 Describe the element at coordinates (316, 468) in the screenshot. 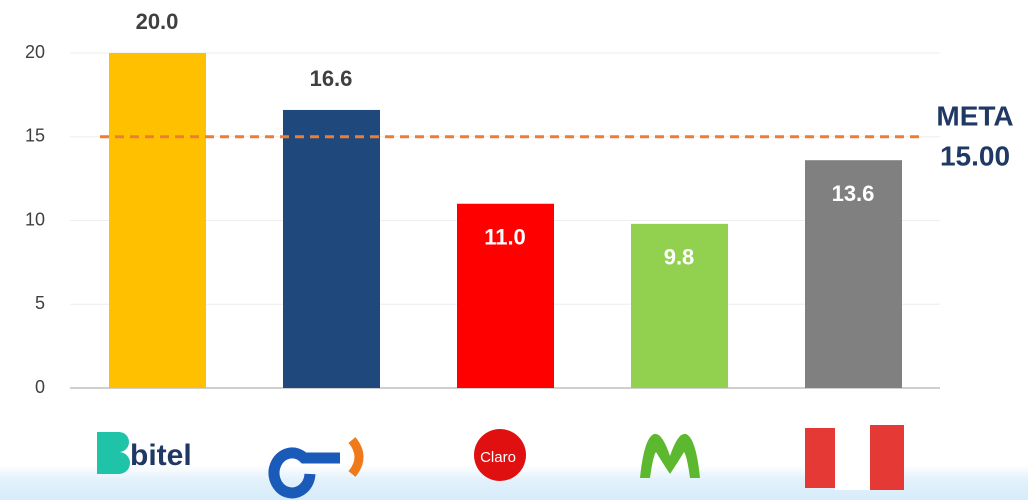

I see `entel-logo` at that location.